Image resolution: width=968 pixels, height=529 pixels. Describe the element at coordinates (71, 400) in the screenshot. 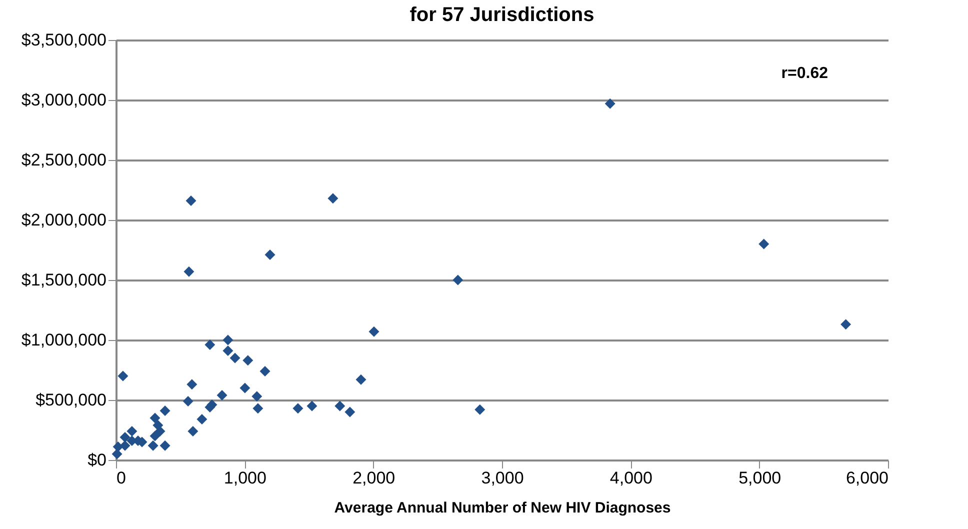

I see `y-tick-label: $500,000` at that location.